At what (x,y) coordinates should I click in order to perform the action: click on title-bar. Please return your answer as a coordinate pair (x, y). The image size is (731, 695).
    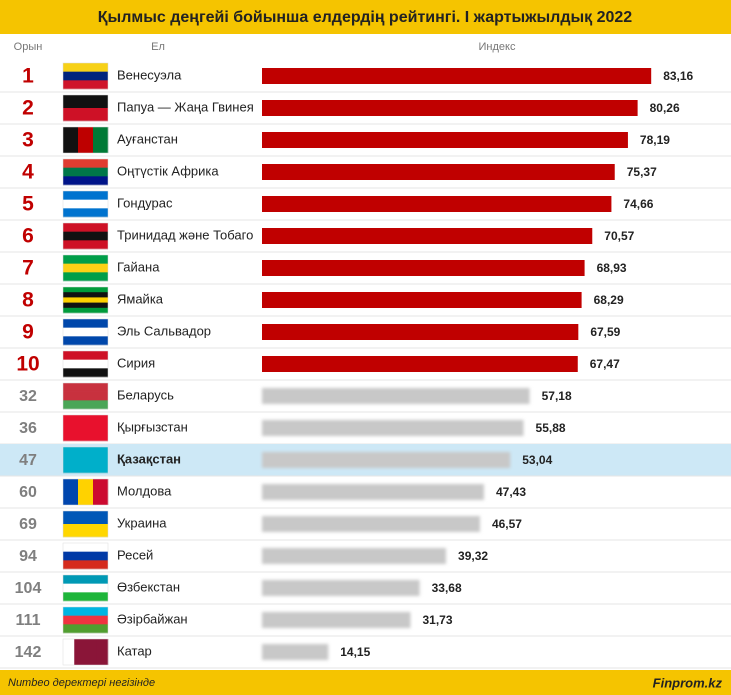
    Looking at the image, I should click on (365, 17).